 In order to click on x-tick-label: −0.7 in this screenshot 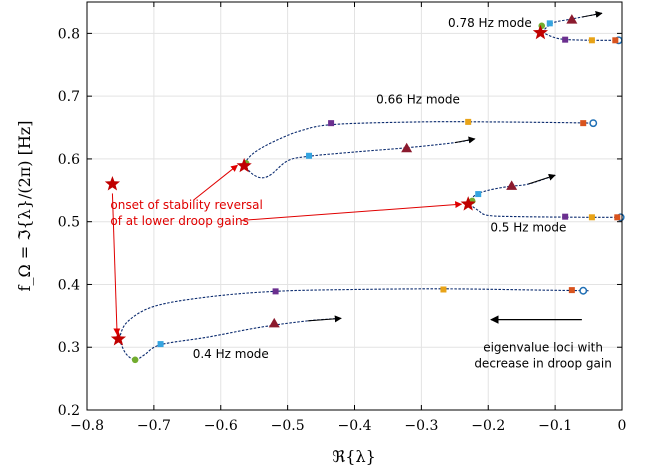, I will do `click(154, 426)`.